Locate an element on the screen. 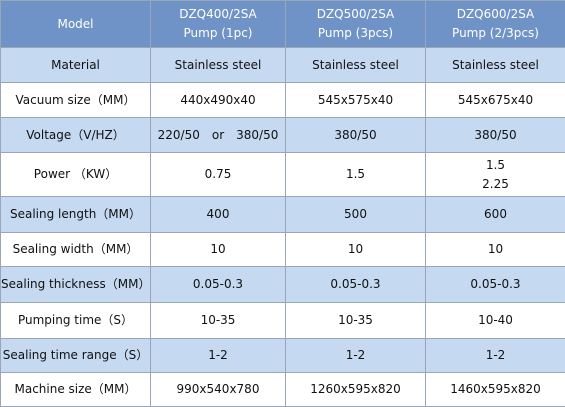  table-cell: Vacuum size（MM） is located at coordinates (76, 100).